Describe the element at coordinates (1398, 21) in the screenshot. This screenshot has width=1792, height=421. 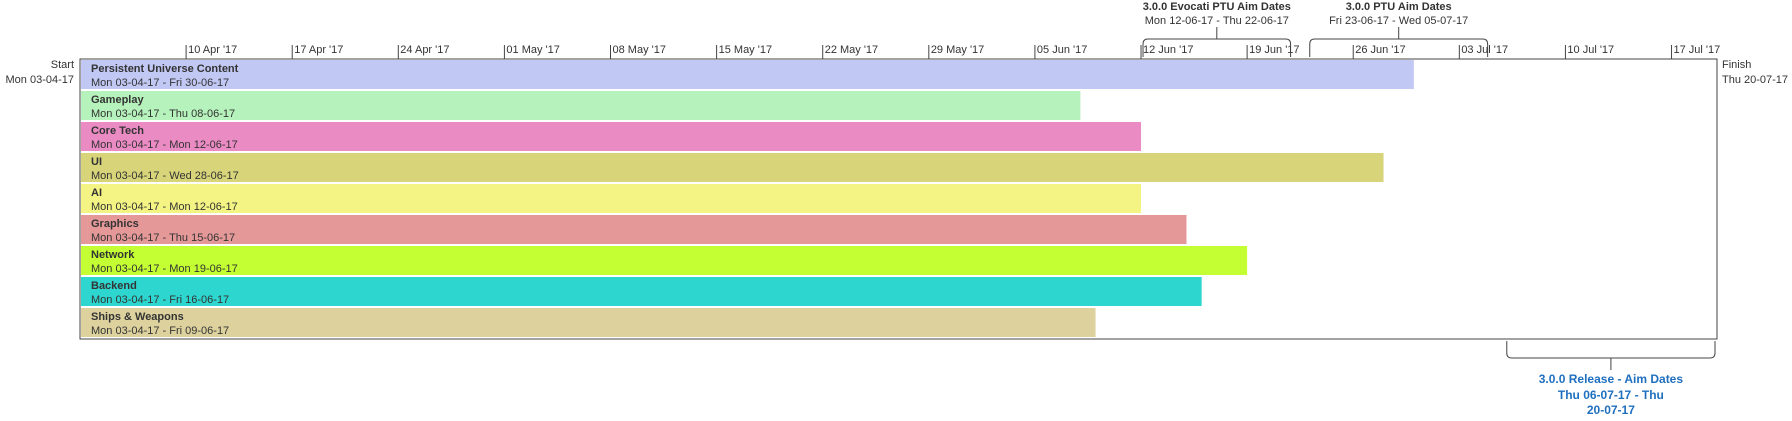
I see `callout-dates: Fri 23-06-17 - Wed 05-07-17` at that location.